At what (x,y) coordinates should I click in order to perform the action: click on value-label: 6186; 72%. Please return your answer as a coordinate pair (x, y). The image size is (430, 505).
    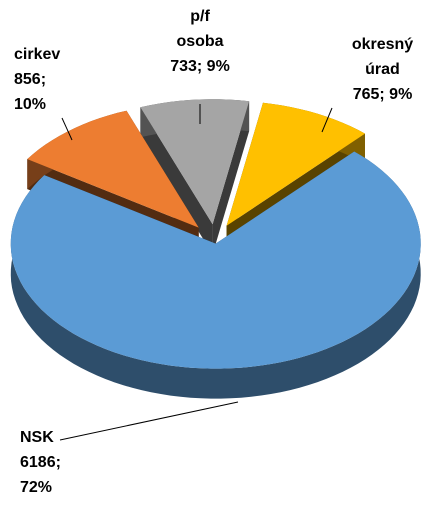
    Looking at the image, I should click on (40, 475).